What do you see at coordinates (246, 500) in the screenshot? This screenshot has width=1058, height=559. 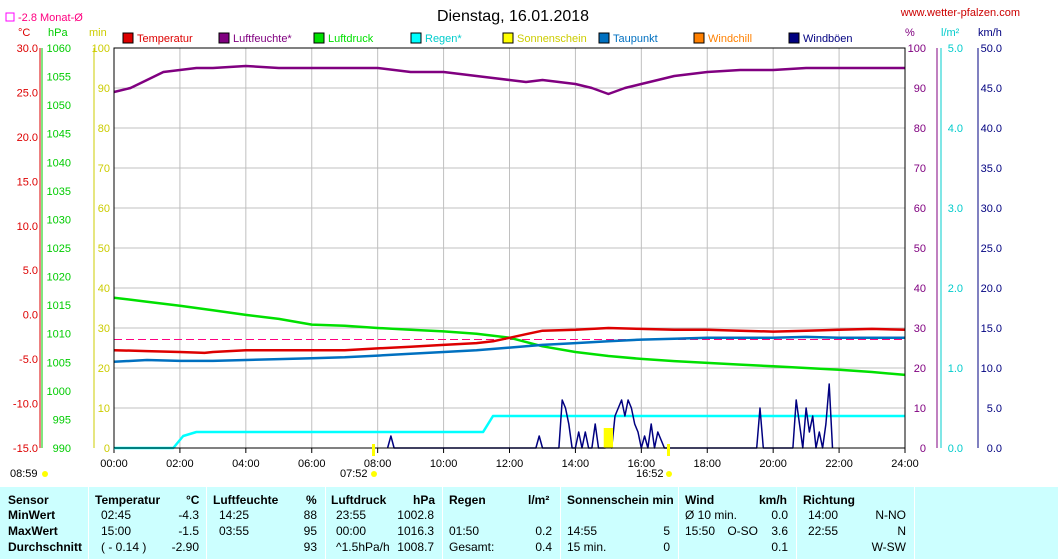 I see `header-luftfeuchte: Luftfeuchte` at bounding box center [246, 500].